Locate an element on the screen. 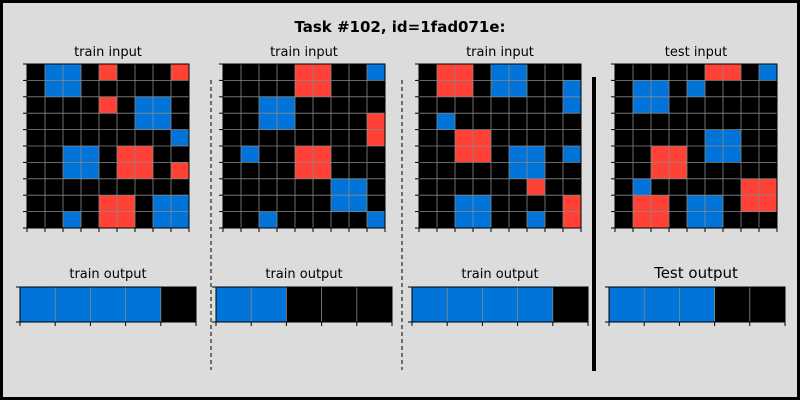 The image size is (800, 400). test-output-grid is located at coordinates (695, 306).